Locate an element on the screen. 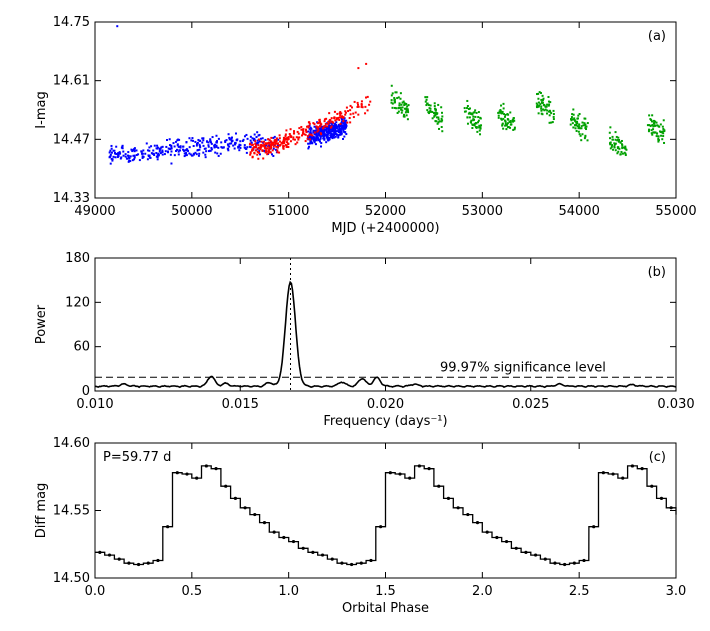 The height and width of the screenshot is (631, 710). 0-xtick-label: 49000 is located at coordinates (94, 211).